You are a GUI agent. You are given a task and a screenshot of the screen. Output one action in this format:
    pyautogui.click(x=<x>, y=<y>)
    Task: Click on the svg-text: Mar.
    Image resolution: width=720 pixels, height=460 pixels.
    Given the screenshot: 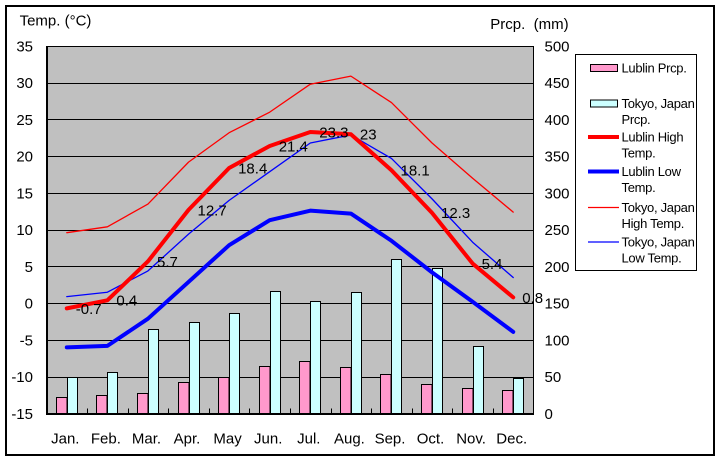 What is the action you would take?
    pyautogui.click(x=146, y=438)
    